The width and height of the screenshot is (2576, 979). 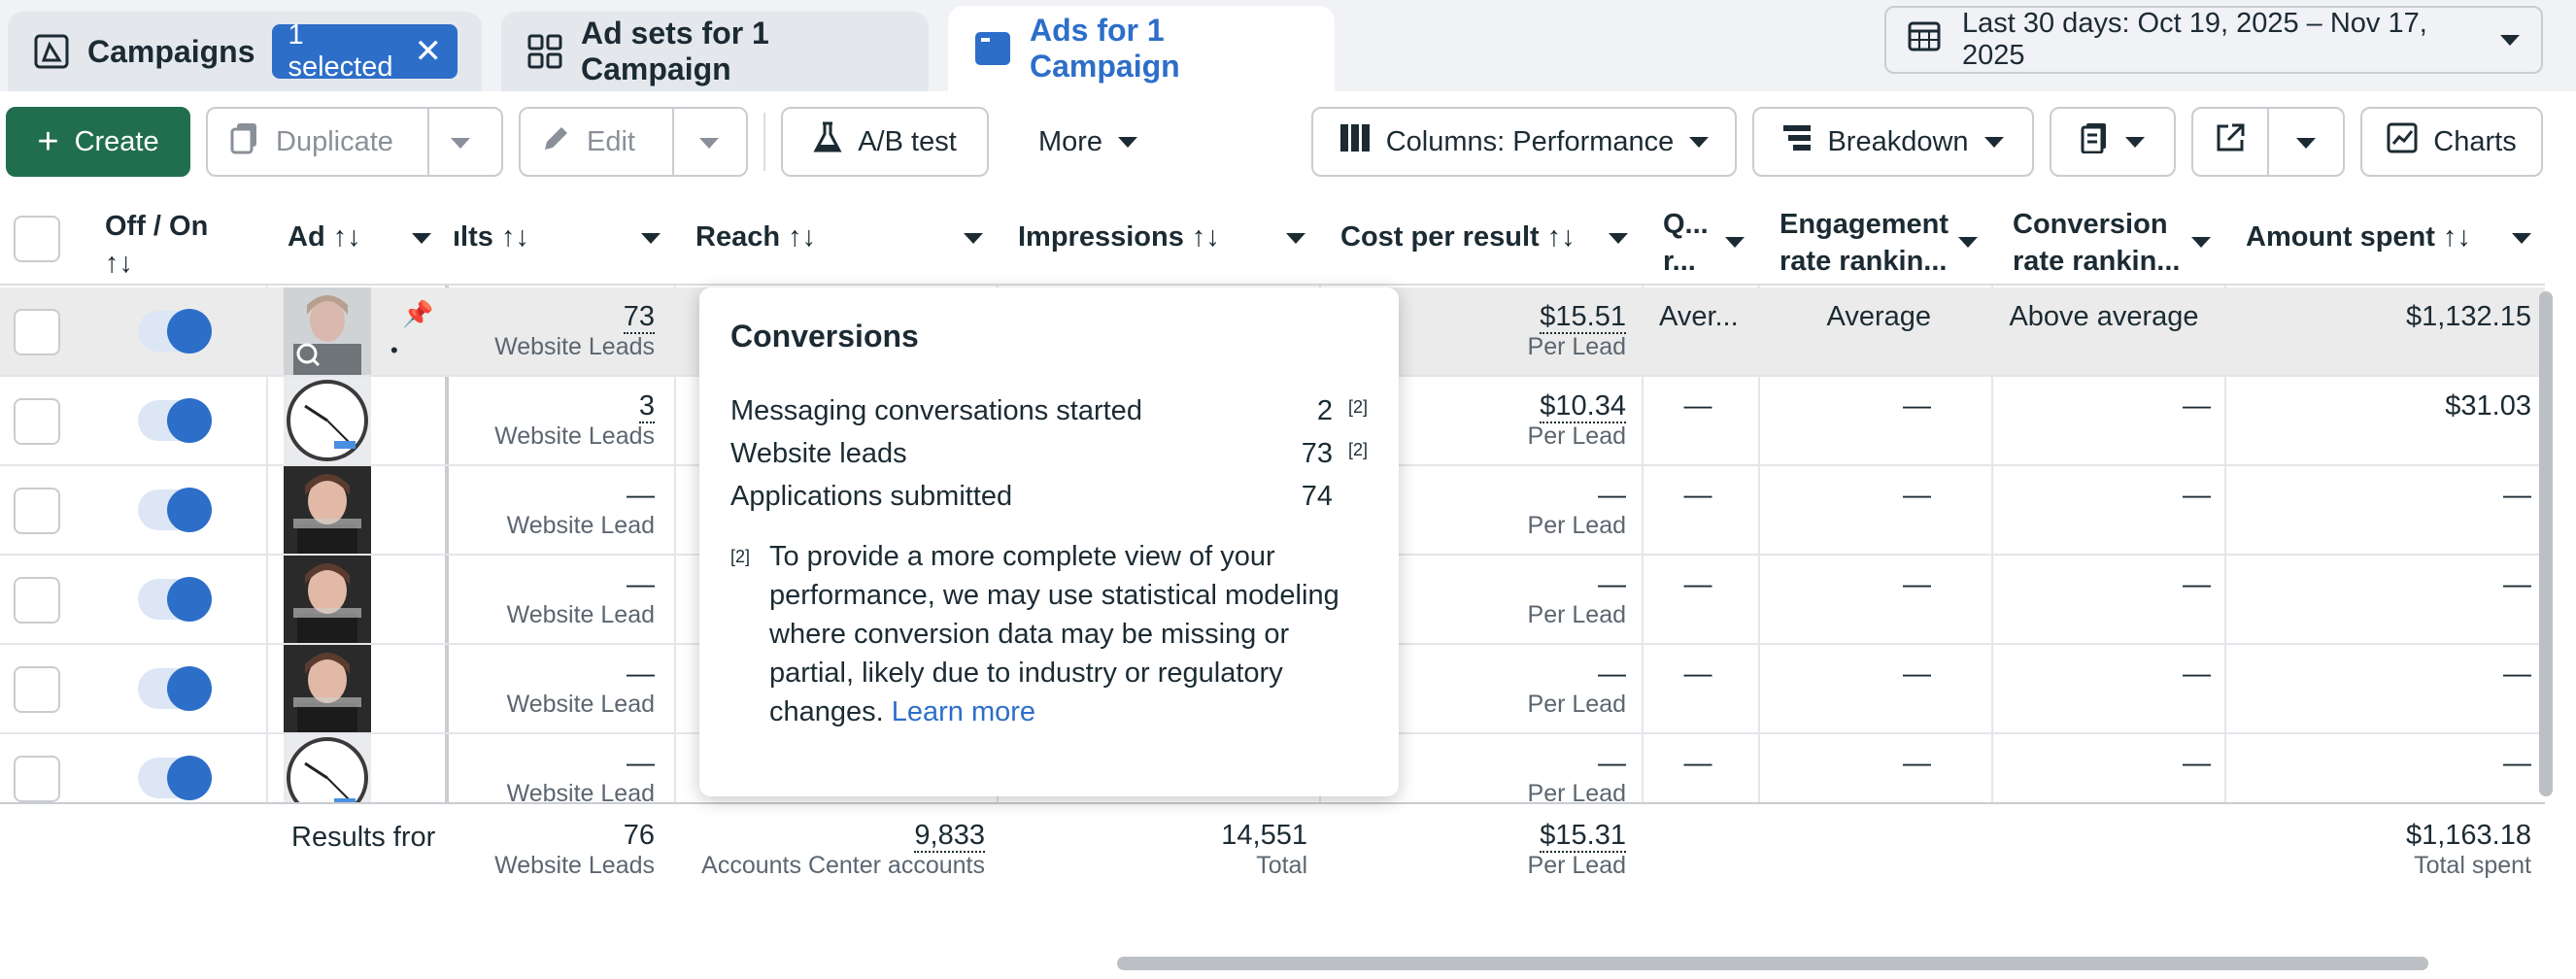 I want to click on tab-ad-sets: Ad sets for 1 Campaign, so click(x=715, y=51).